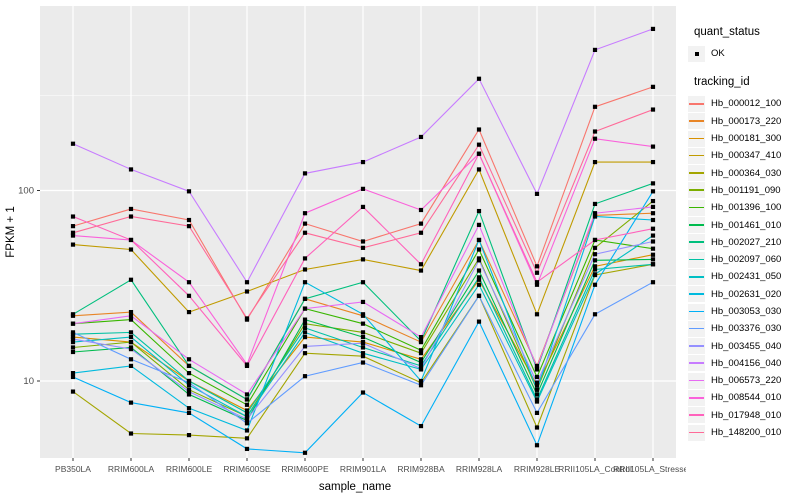 This screenshot has height=500, width=800. Describe the element at coordinates (744, 190) in the screenshot. I see `legend-item-Hb_001191_090: Hb_001191_090` at that location.